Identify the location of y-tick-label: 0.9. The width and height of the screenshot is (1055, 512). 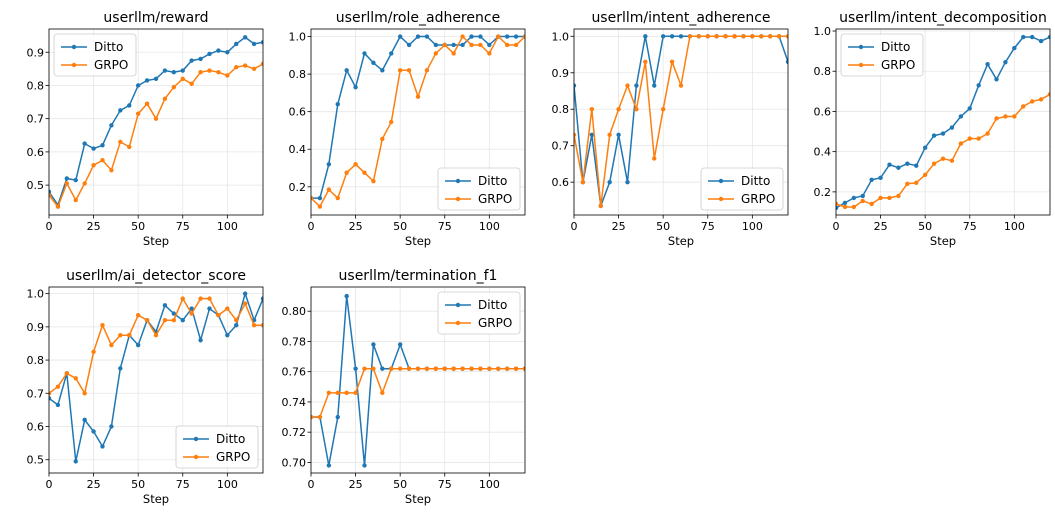
(561, 73).